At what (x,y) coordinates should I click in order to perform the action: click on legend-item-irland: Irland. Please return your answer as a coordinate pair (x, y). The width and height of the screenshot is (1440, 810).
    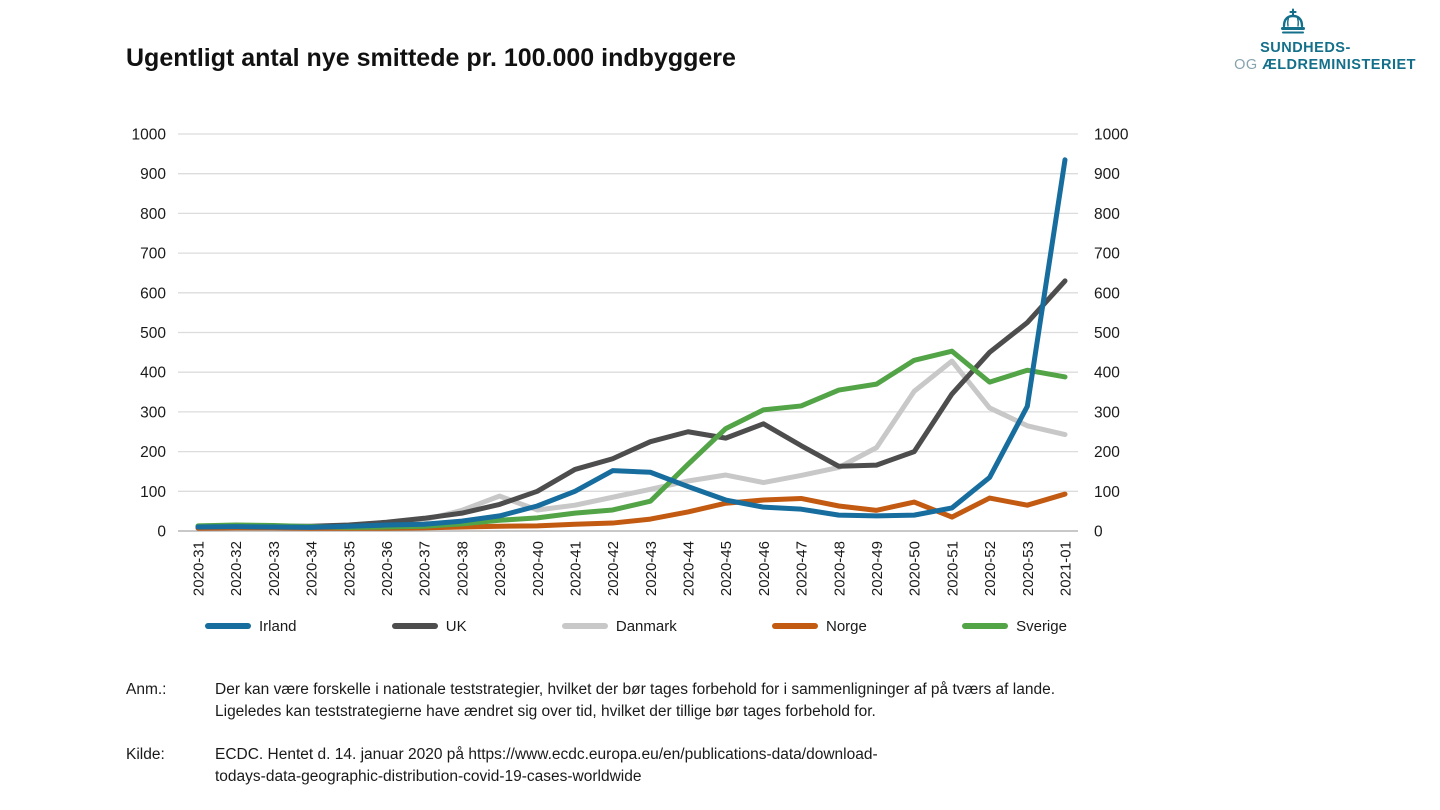
    Looking at the image, I should click on (251, 626).